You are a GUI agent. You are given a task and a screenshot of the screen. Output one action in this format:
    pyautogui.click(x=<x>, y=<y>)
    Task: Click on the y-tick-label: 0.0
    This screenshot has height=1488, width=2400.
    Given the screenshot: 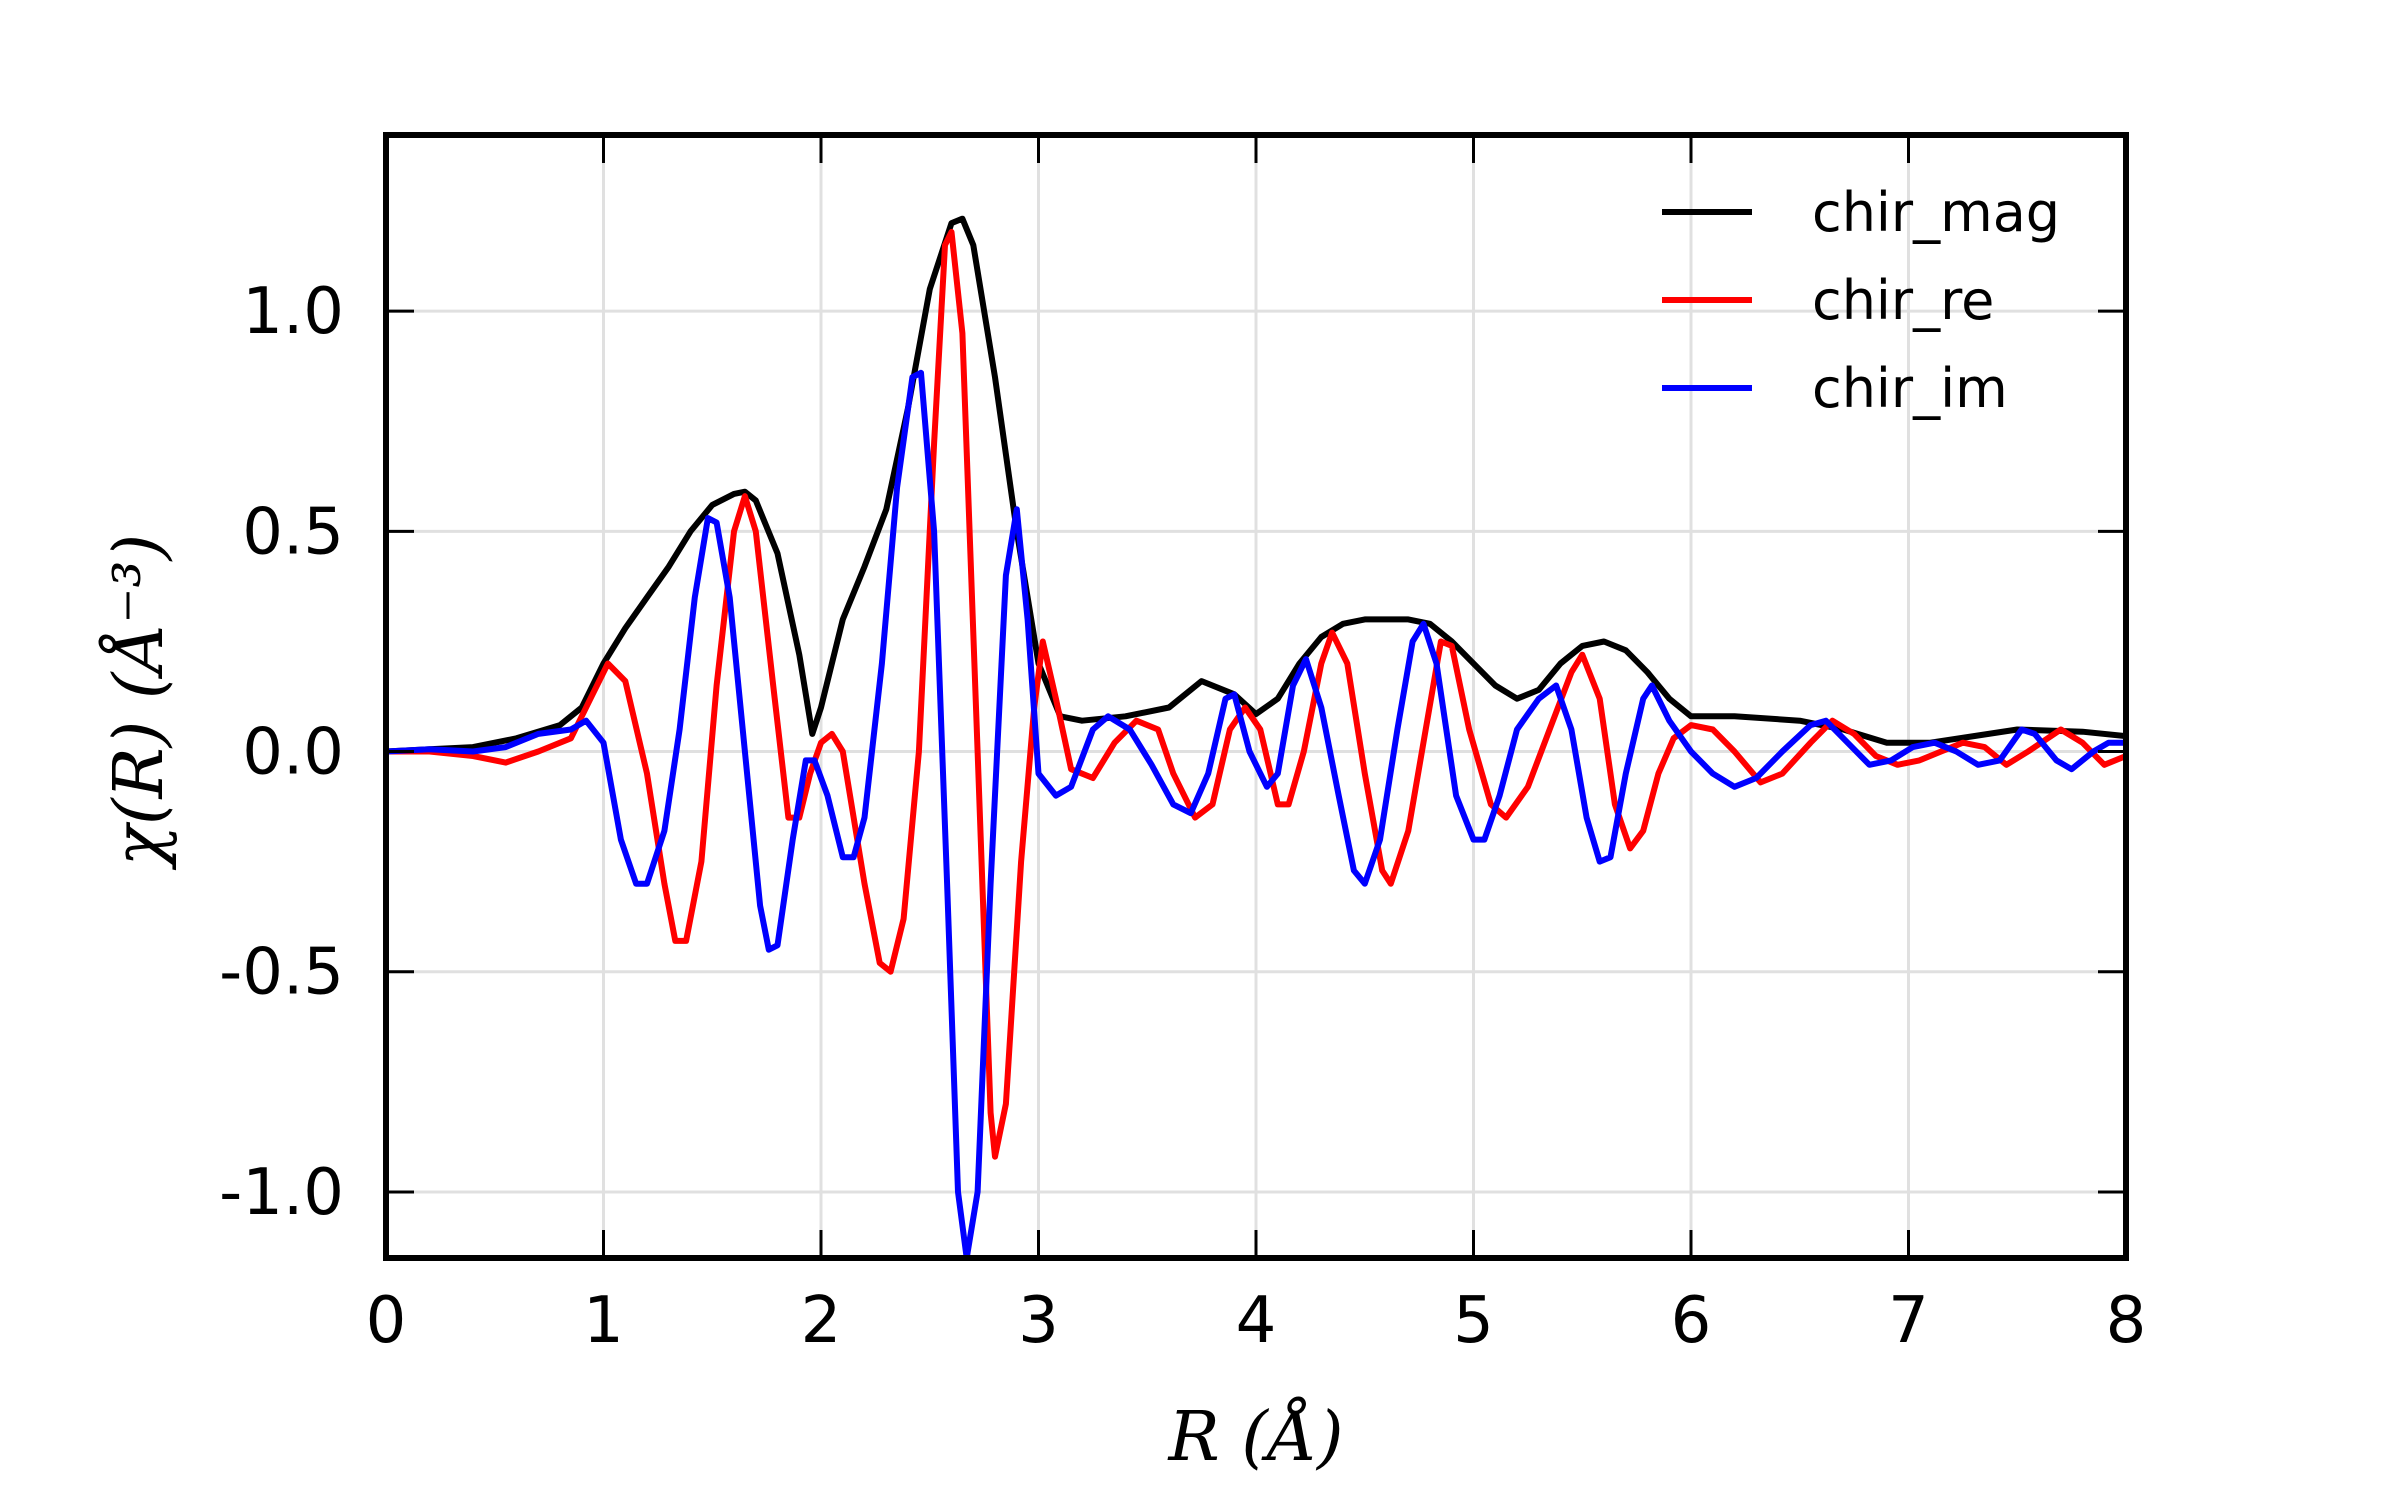 What is the action you would take?
    pyautogui.click(x=293, y=753)
    